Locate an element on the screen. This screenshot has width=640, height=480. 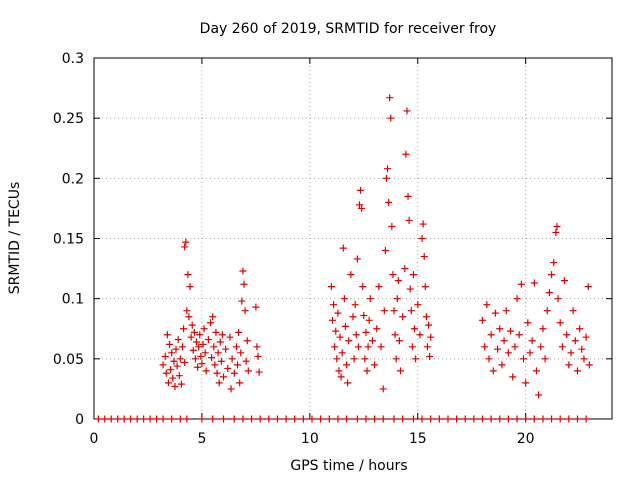
y-tick-label: 0.3 is located at coordinates (73, 59).